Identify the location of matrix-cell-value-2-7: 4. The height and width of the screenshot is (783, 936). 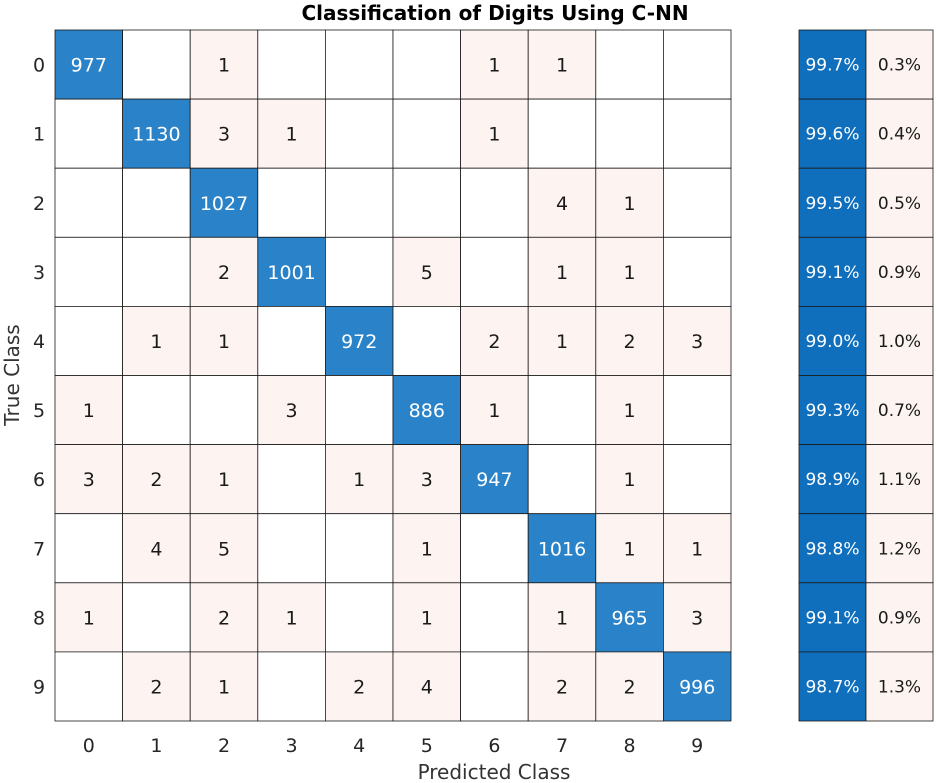
(562, 204).